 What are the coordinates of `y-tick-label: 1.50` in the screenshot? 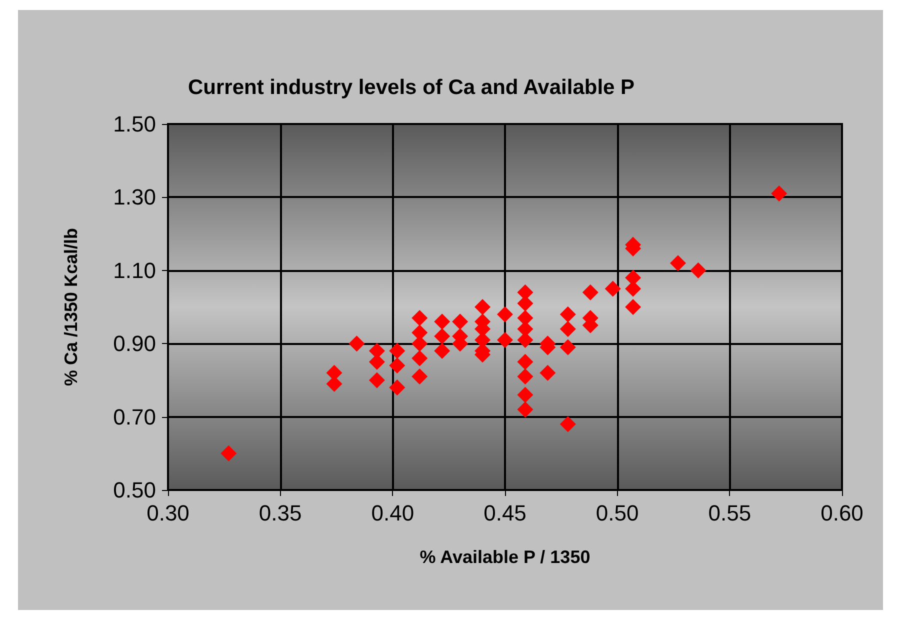 It's located at (134, 124).